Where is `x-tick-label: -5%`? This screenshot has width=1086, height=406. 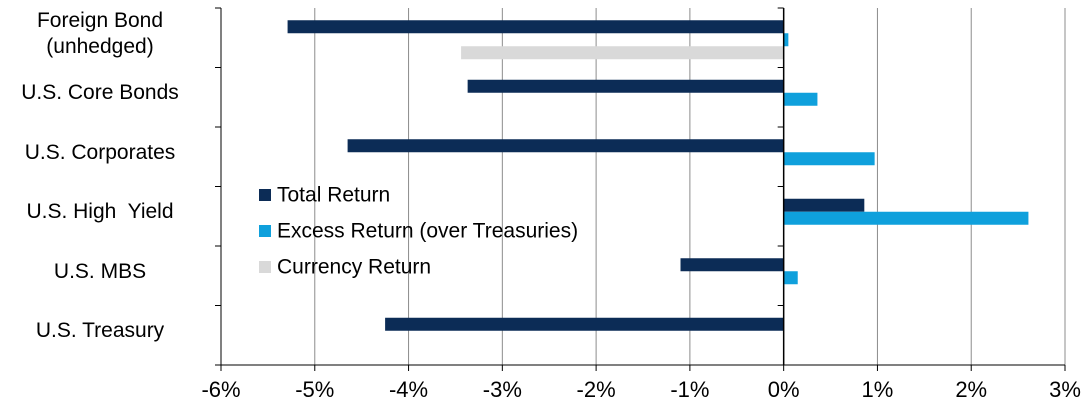
x-tick-label: -5% is located at coordinates (314, 389).